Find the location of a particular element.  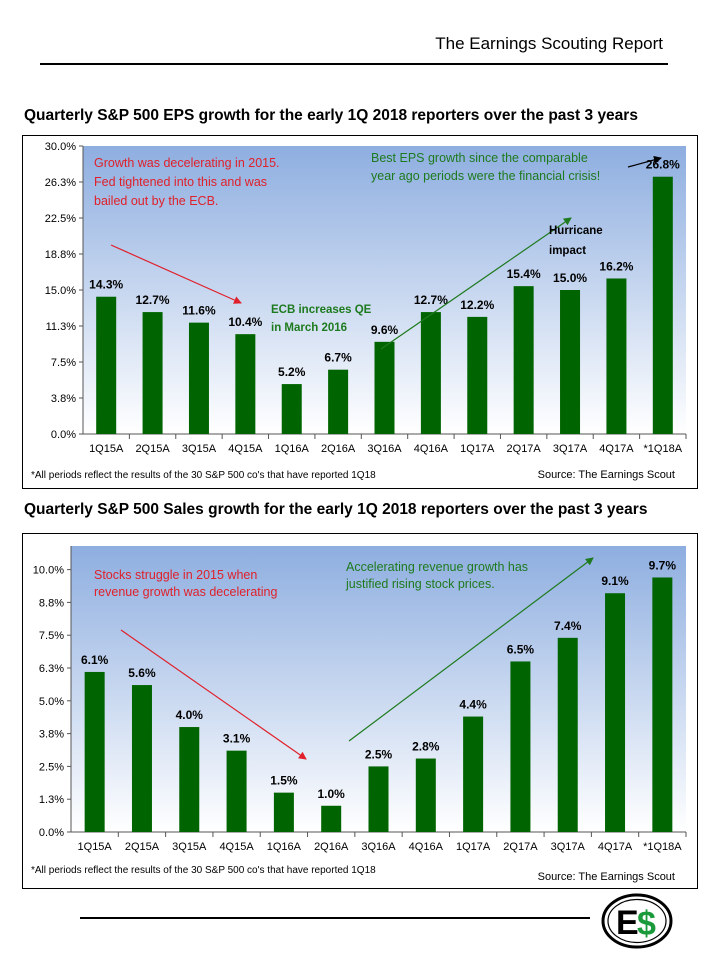

data-label: 12.2% is located at coordinates (477, 305).